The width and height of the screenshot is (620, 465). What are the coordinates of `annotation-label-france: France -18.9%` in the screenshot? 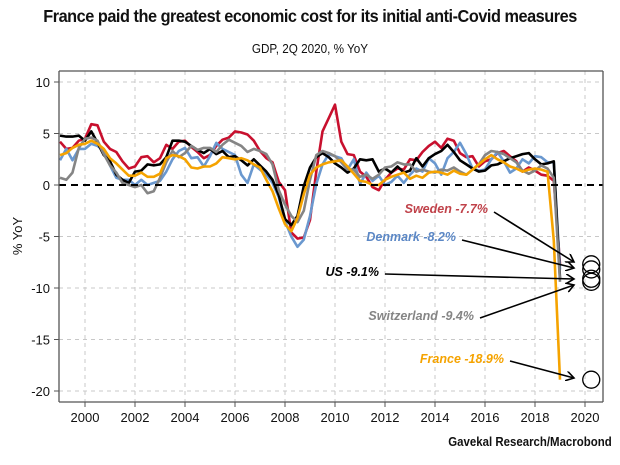 It's located at (462, 359).